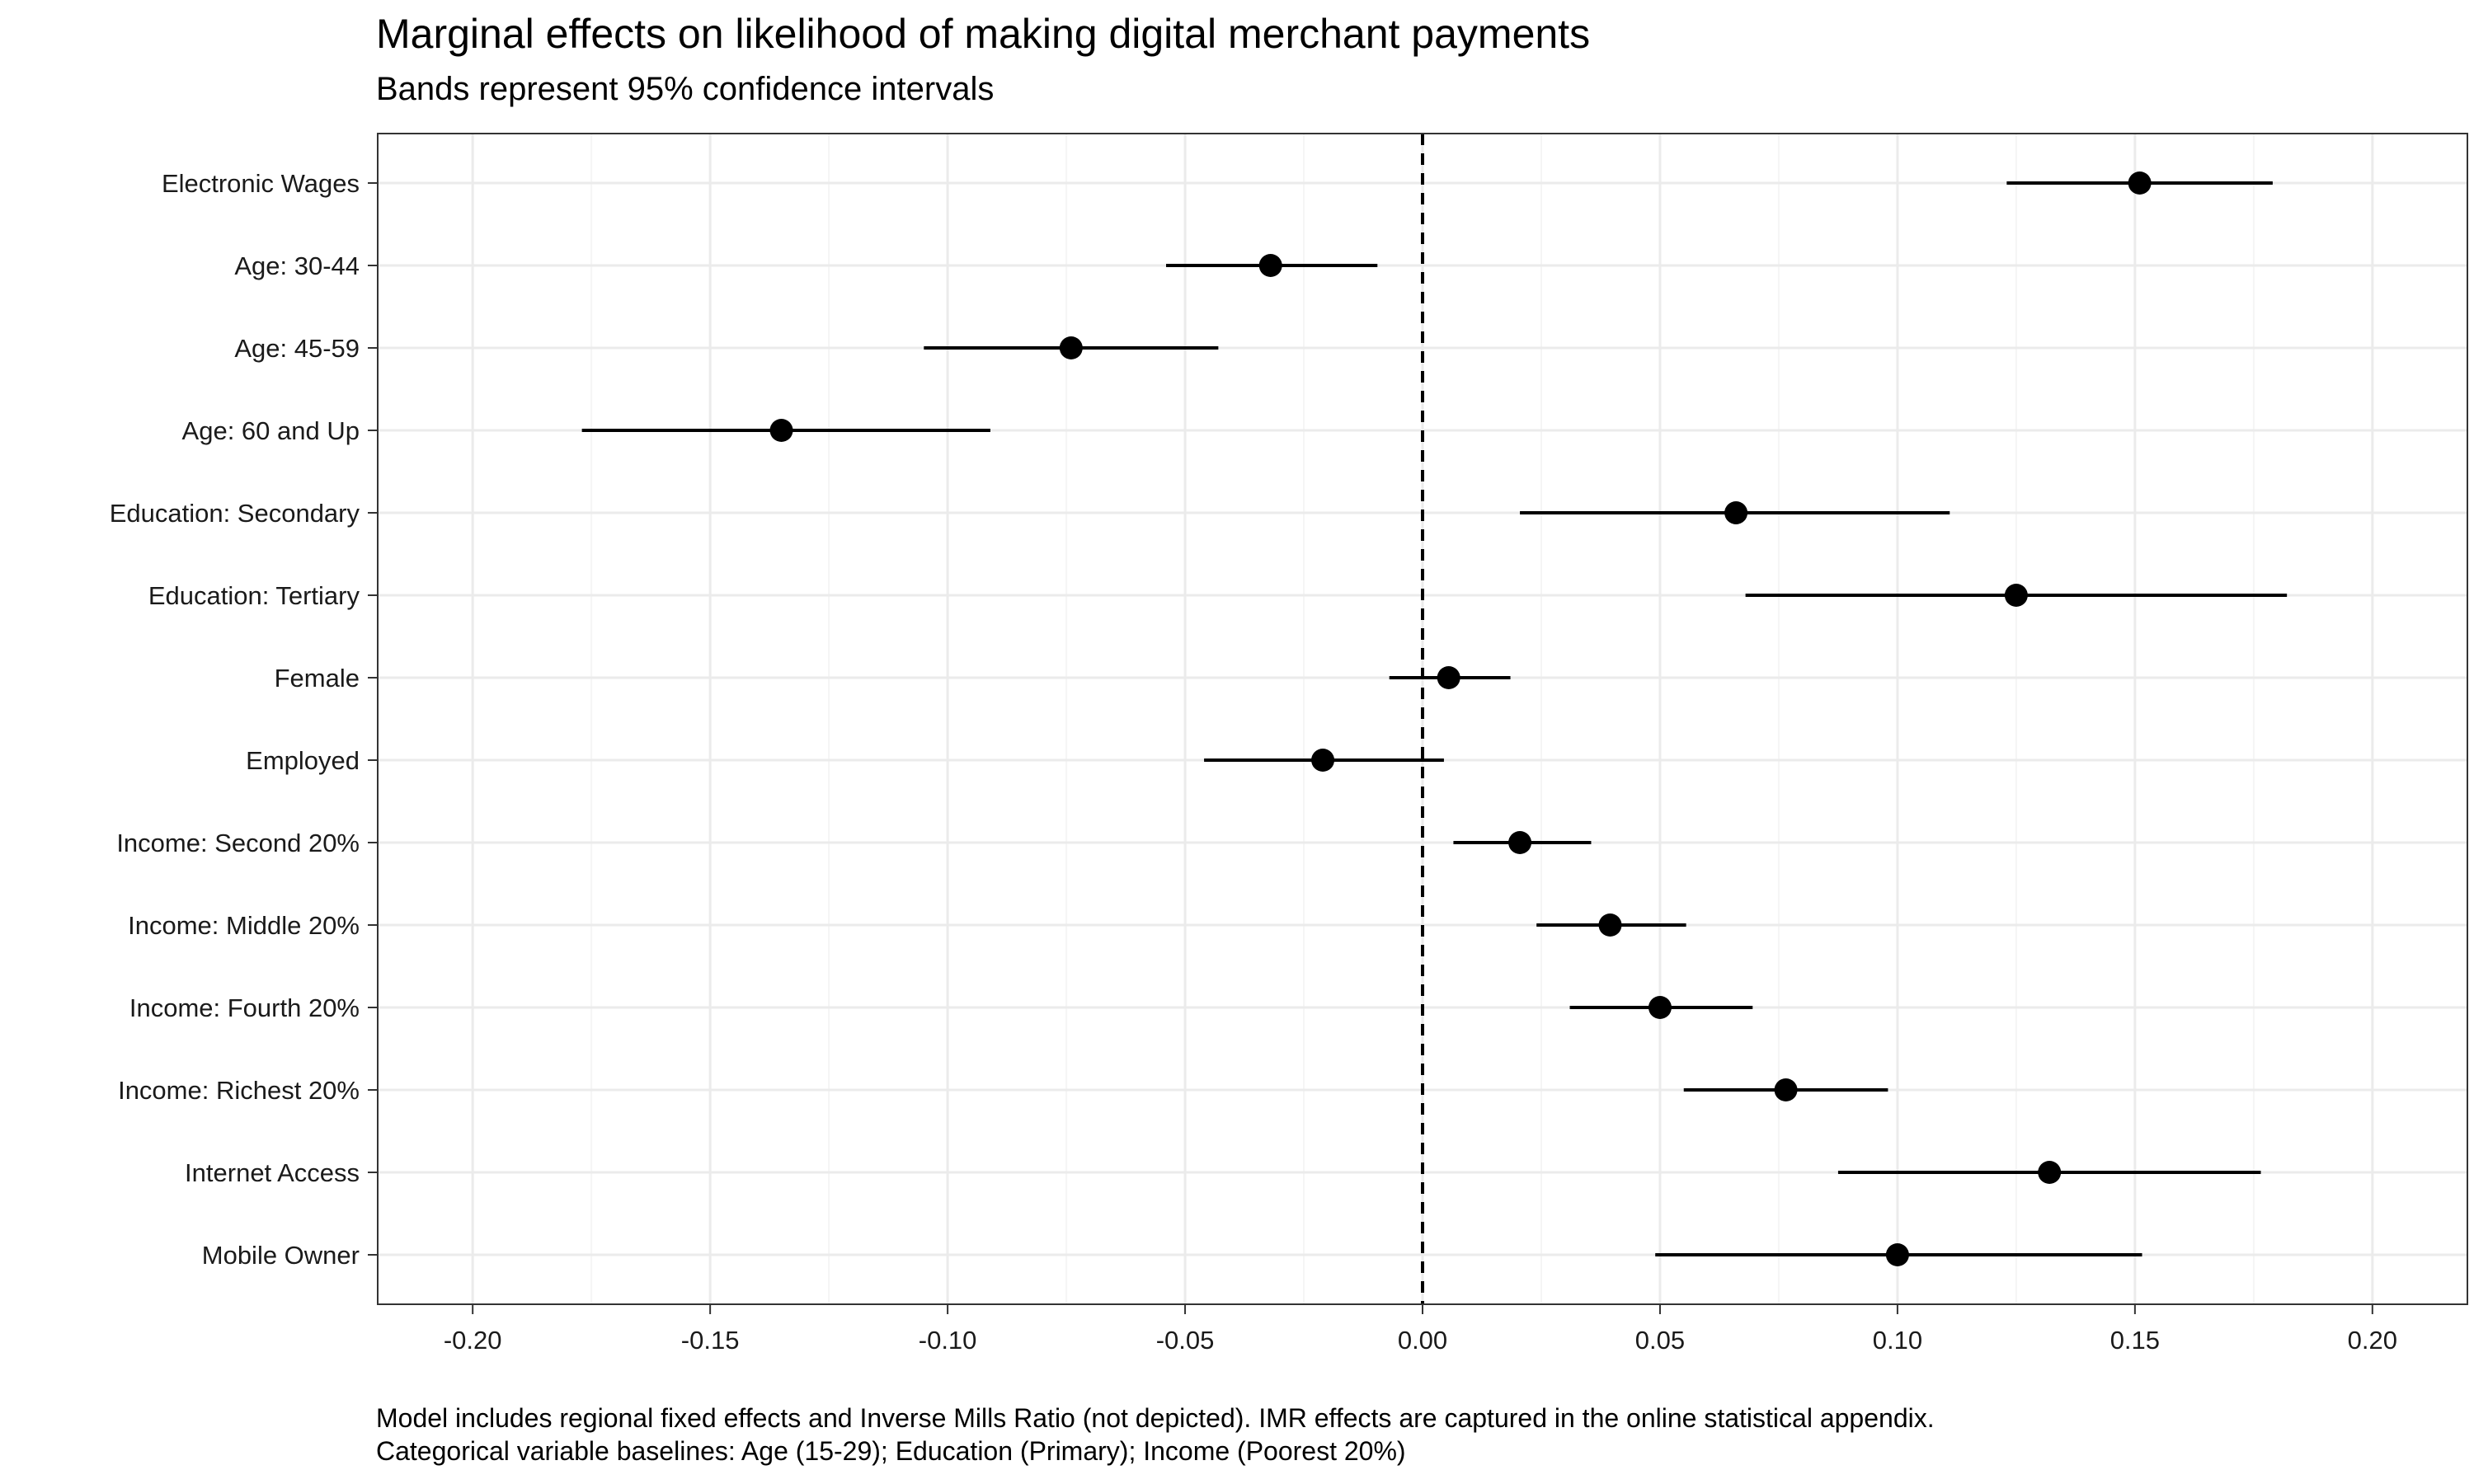 The width and height of the screenshot is (2474, 1484). Describe the element at coordinates (244, 1007) in the screenshot. I see `y-tick-label: Income: Fourth 20%` at that location.